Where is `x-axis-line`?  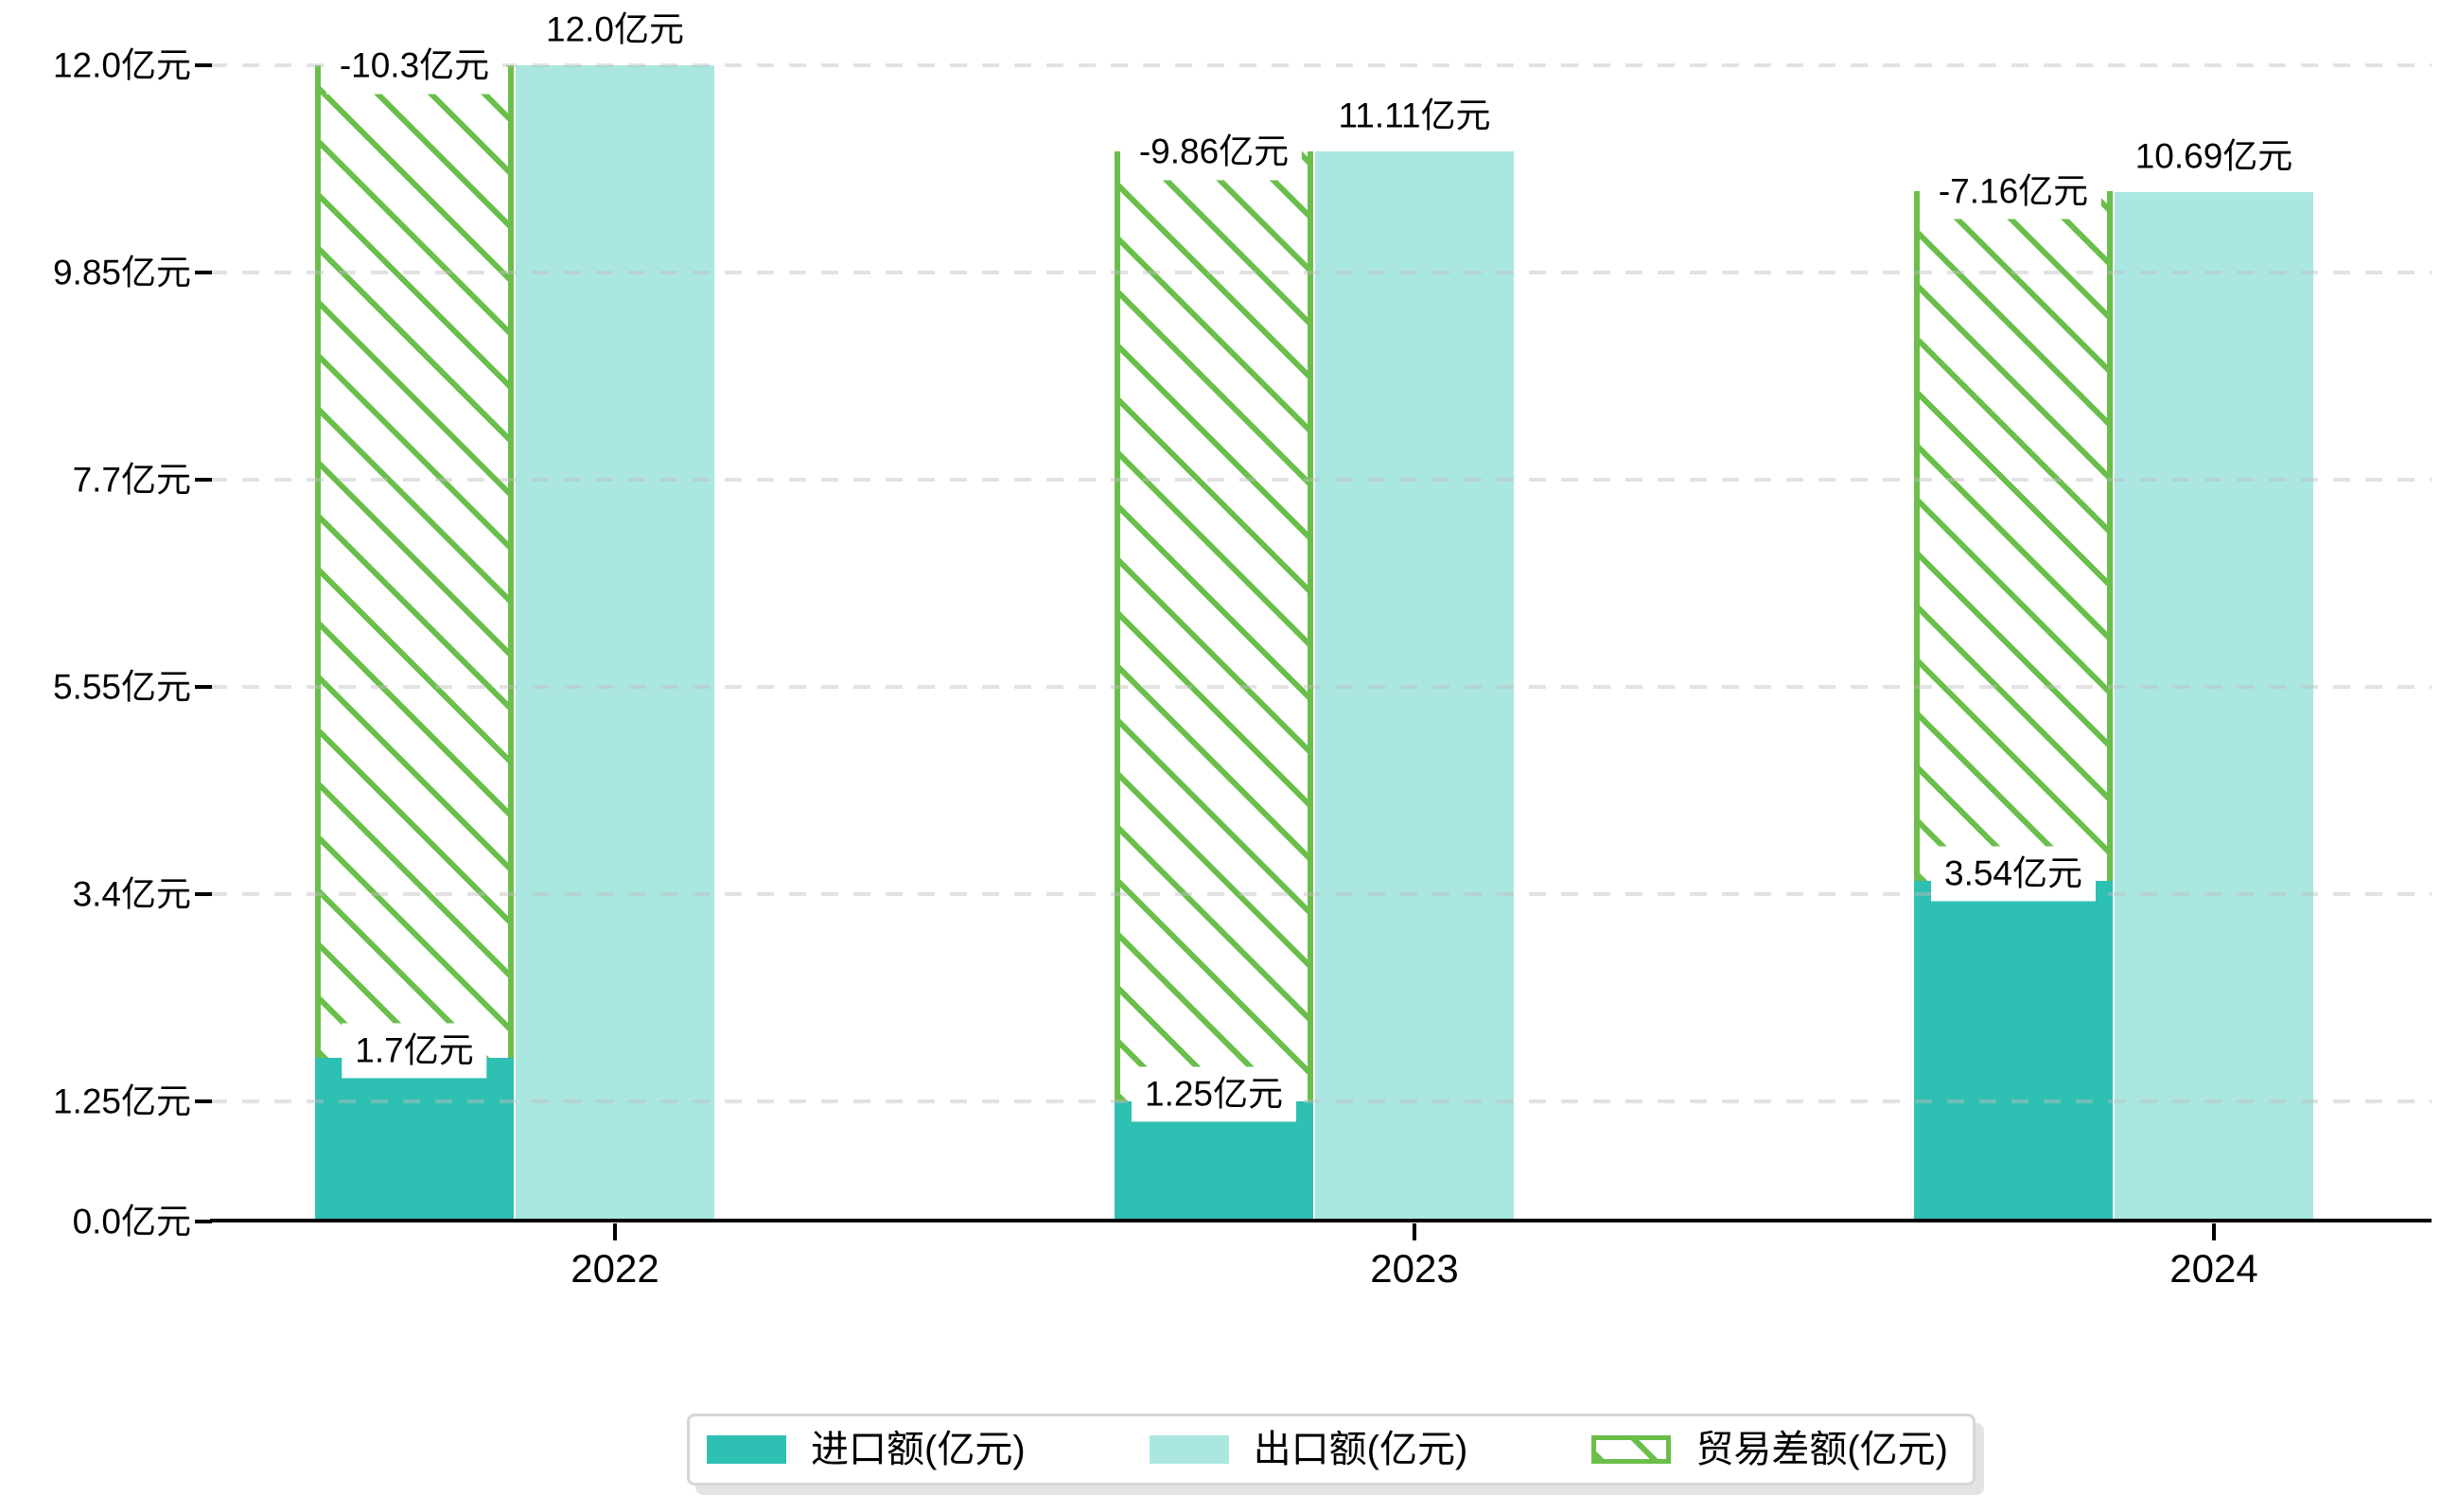 x-axis-line is located at coordinates (1321, 1220).